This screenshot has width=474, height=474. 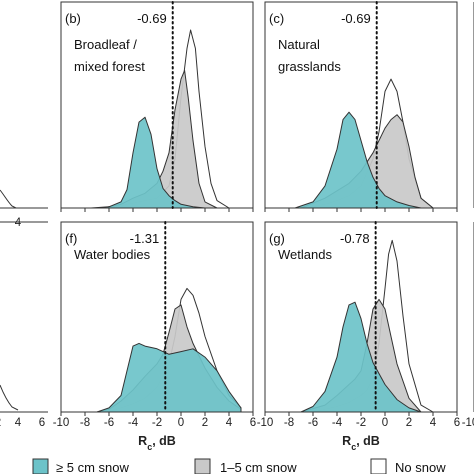 I want to click on panel-c-density-deep-snow, so click(x=358, y=160).